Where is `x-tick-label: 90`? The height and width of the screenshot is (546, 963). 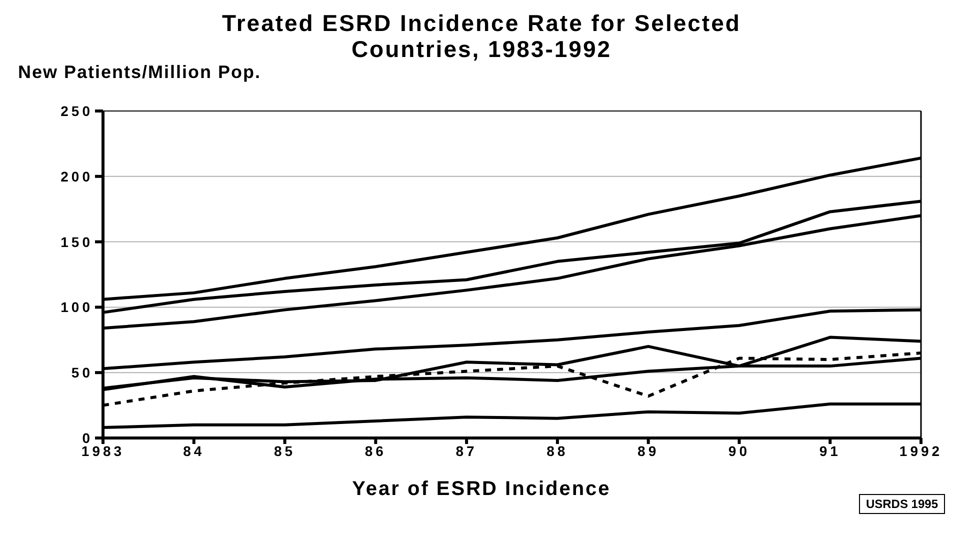 x-tick-label: 90 is located at coordinates (739, 450).